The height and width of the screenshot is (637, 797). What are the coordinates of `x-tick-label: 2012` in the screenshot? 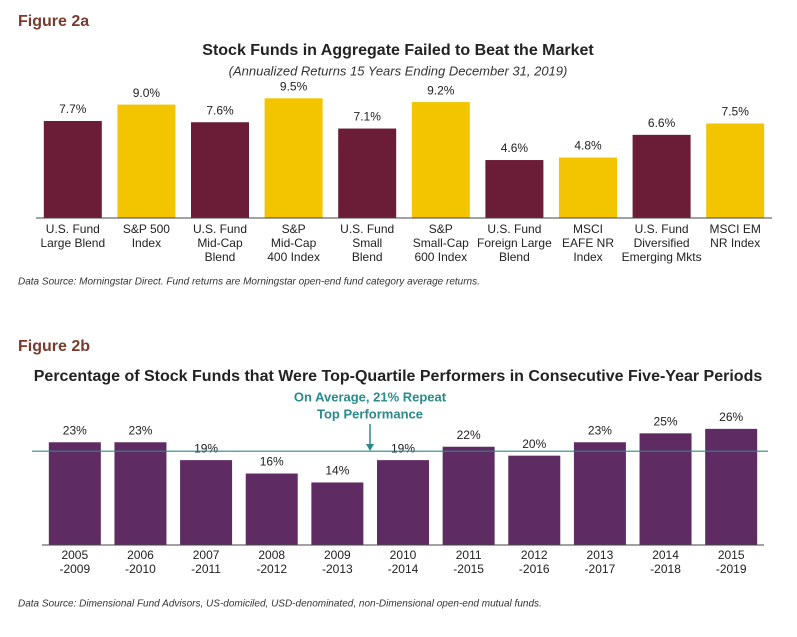 It's located at (534, 555).